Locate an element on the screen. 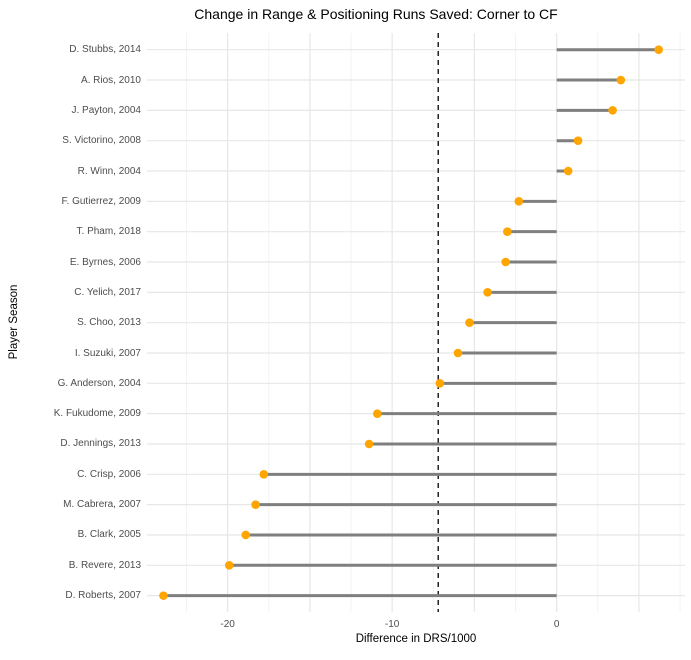  x-tick-label: -10 is located at coordinates (392, 624).